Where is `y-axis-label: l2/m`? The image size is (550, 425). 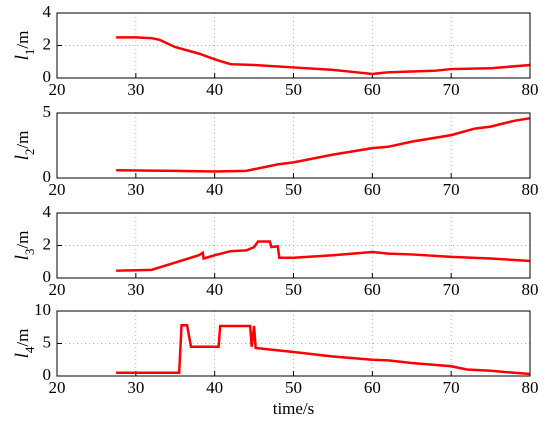 y-axis-label: l2/m is located at coordinates (24, 146).